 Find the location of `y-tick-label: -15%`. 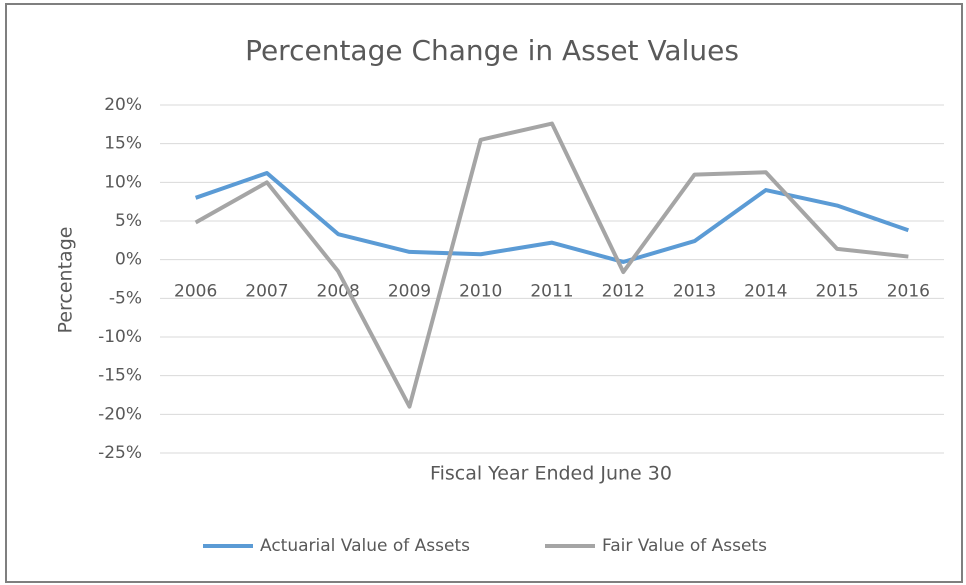

y-tick-label: -15% is located at coordinates (120, 376).